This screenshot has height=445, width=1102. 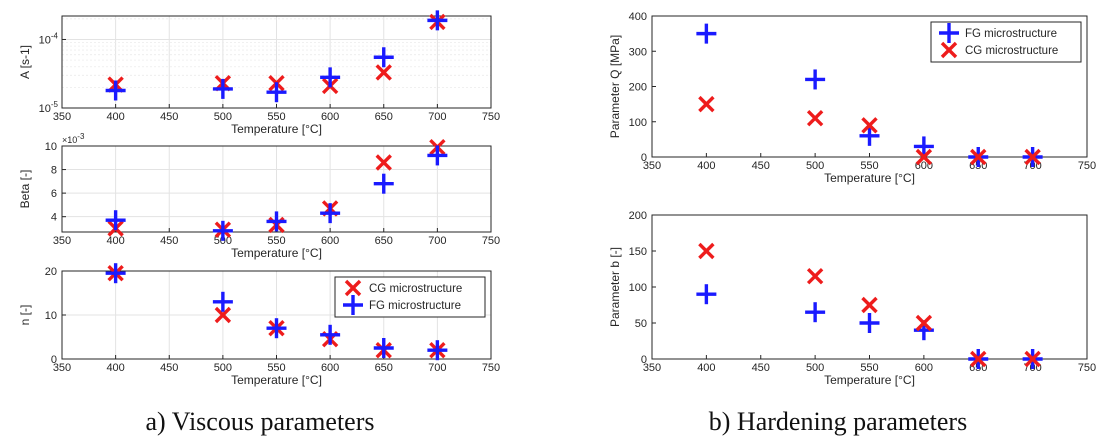 What do you see at coordinates (51, 272) in the screenshot?
I see `y-tick-label: 20` at bounding box center [51, 272].